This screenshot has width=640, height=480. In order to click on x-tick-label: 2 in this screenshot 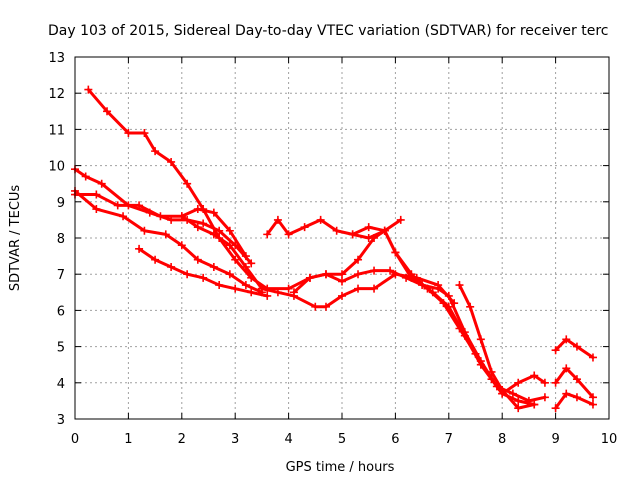, I will do `click(182, 439)`.